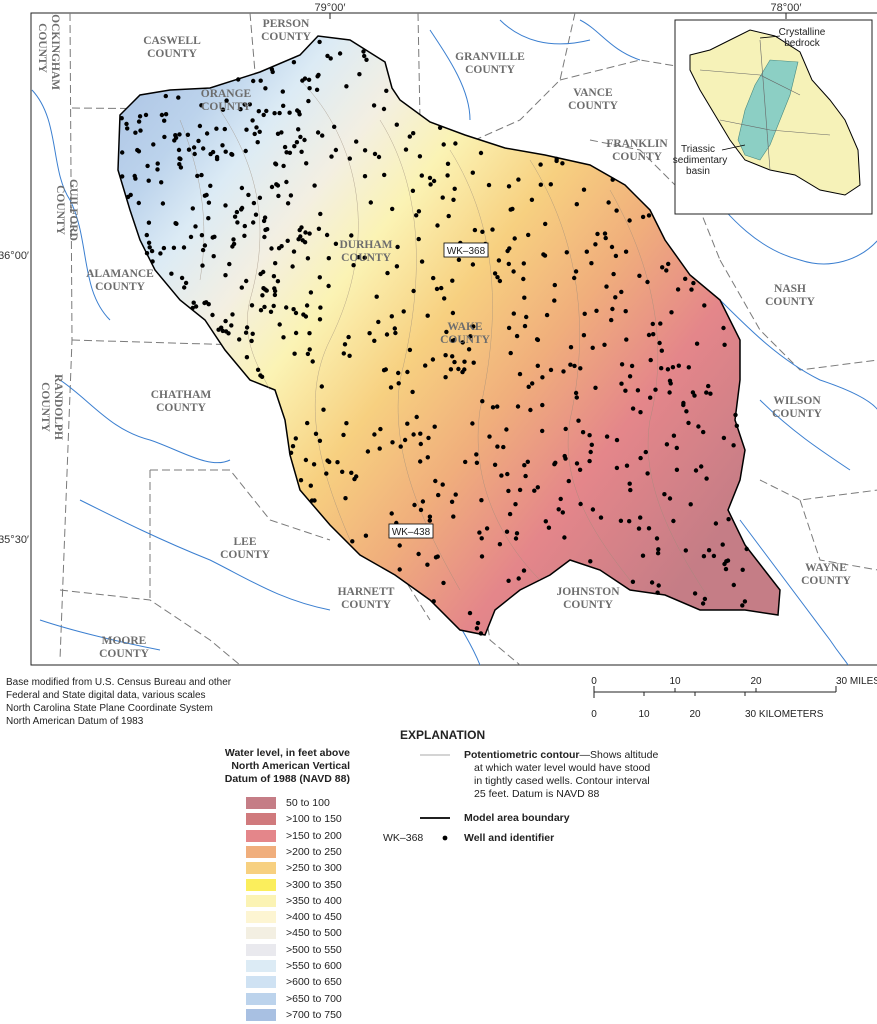 This screenshot has height=1024, width=877. I want to click on scale-mi-10: 10, so click(675, 681).